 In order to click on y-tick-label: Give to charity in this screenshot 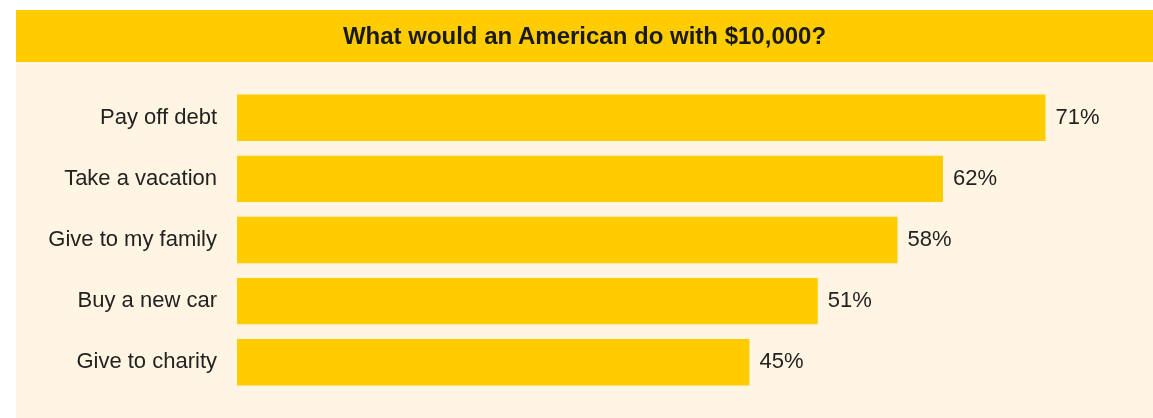, I will do `click(146, 361)`.